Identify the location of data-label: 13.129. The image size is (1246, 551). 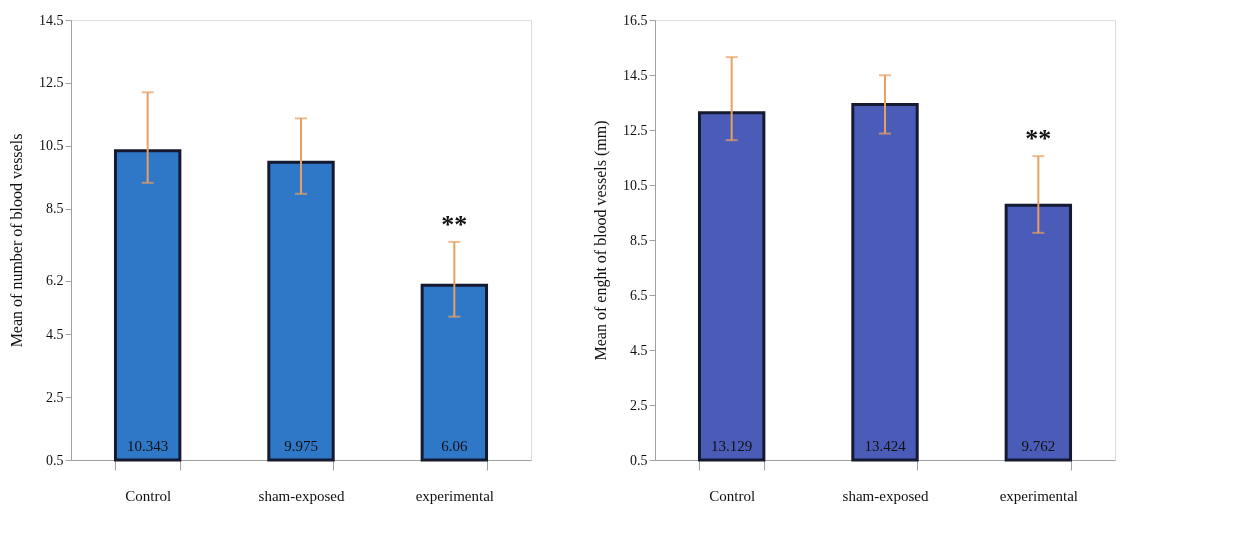
(732, 446).